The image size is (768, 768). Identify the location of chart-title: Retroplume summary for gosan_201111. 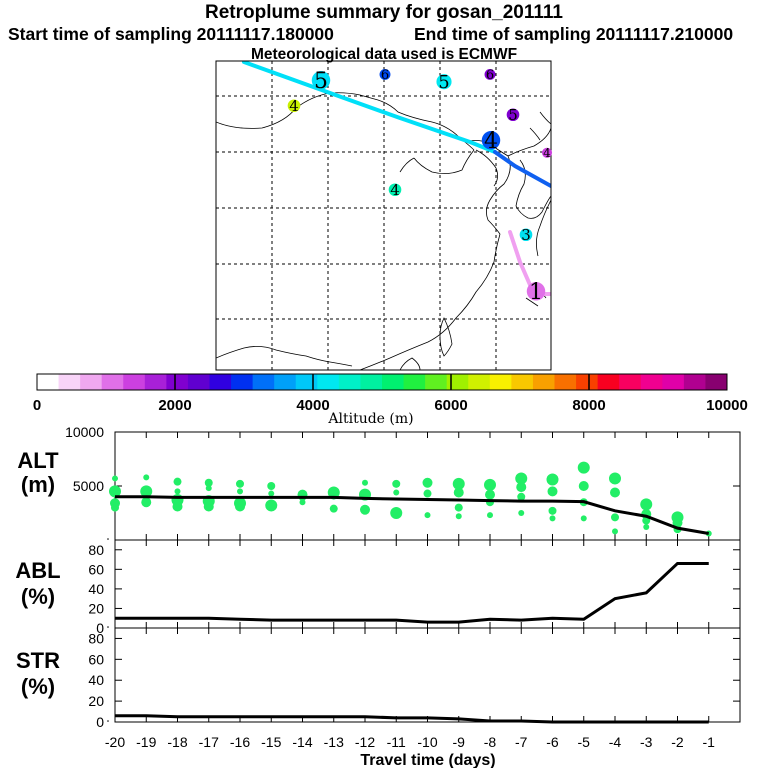
(384, 12).